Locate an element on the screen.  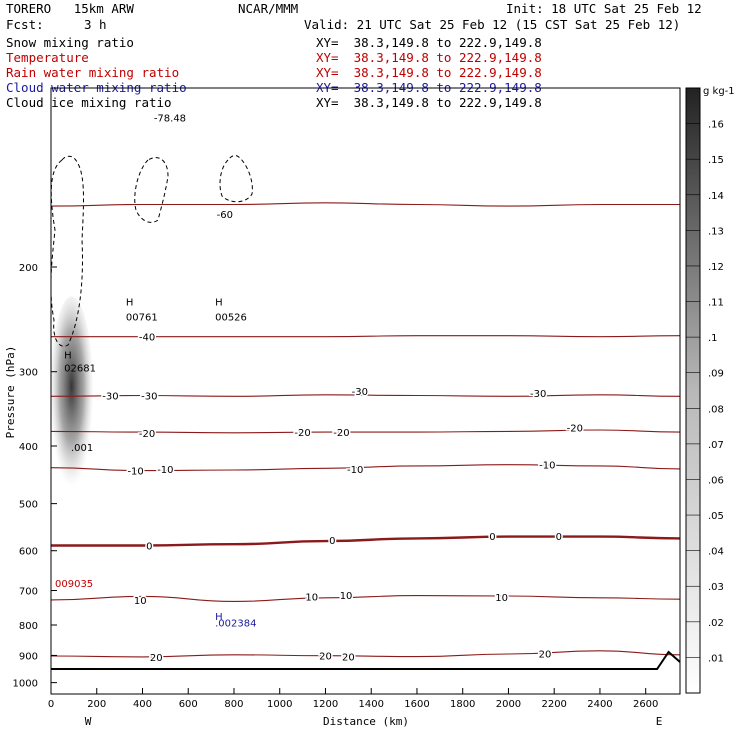
colorbar-tick-label: .03 is located at coordinates (716, 587).